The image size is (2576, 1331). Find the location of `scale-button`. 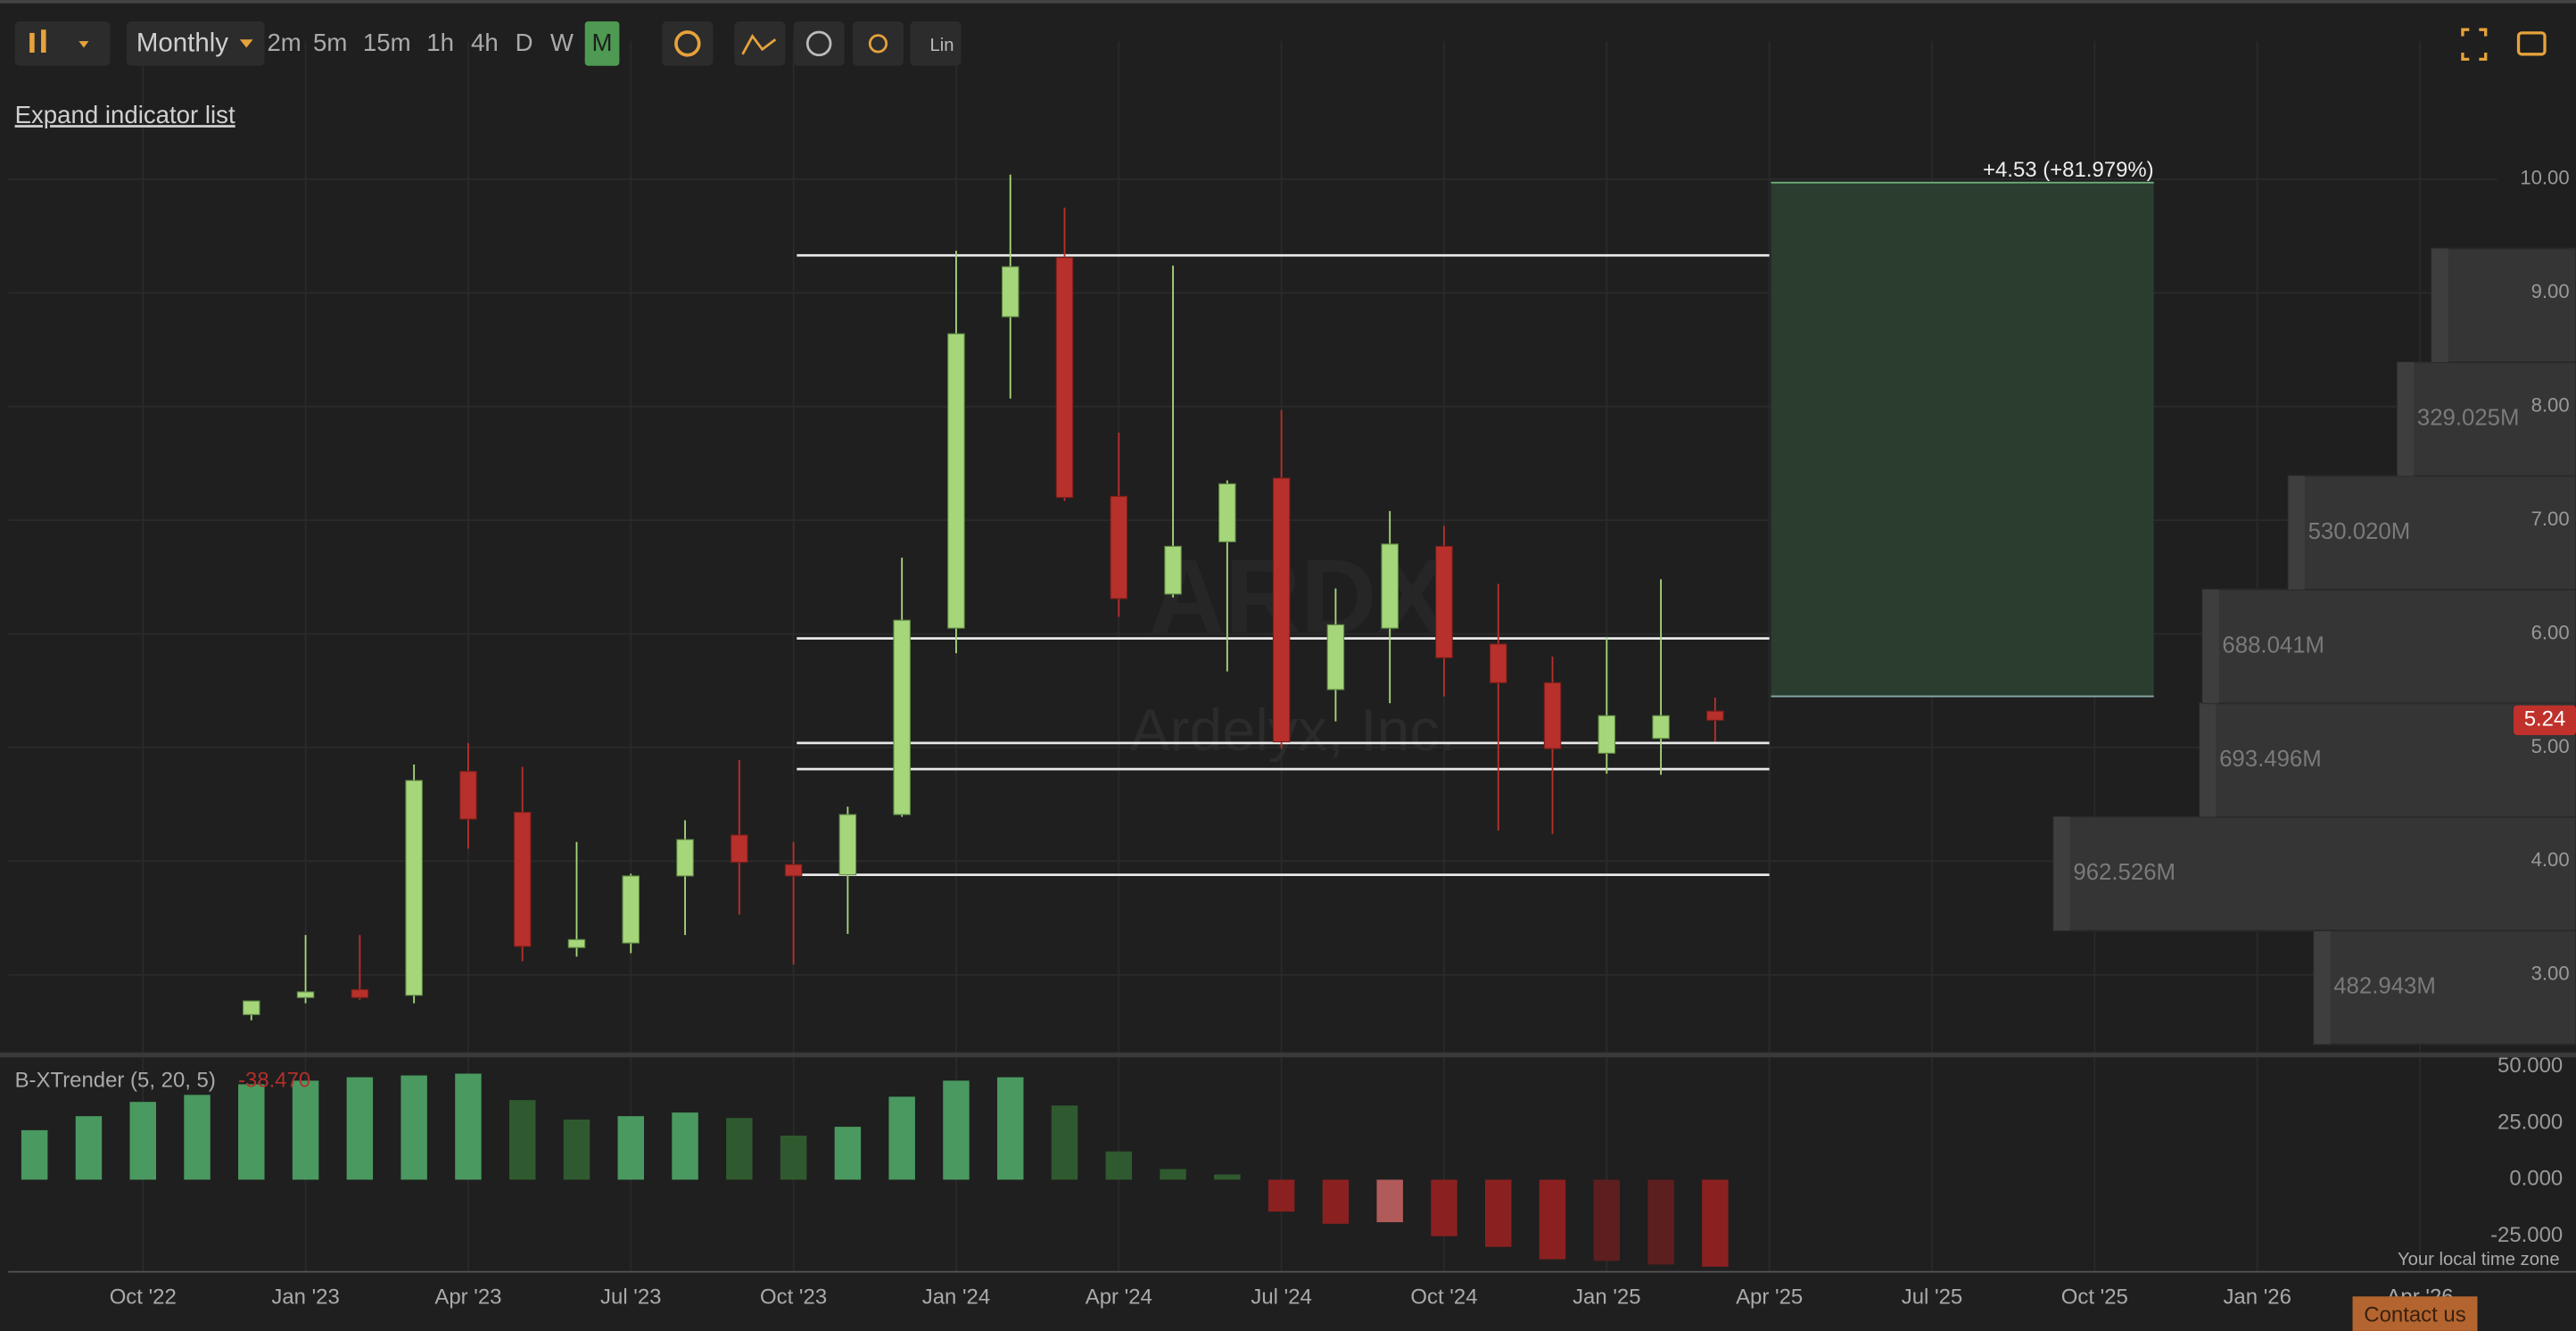

scale-button is located at coordinates (936, 43).